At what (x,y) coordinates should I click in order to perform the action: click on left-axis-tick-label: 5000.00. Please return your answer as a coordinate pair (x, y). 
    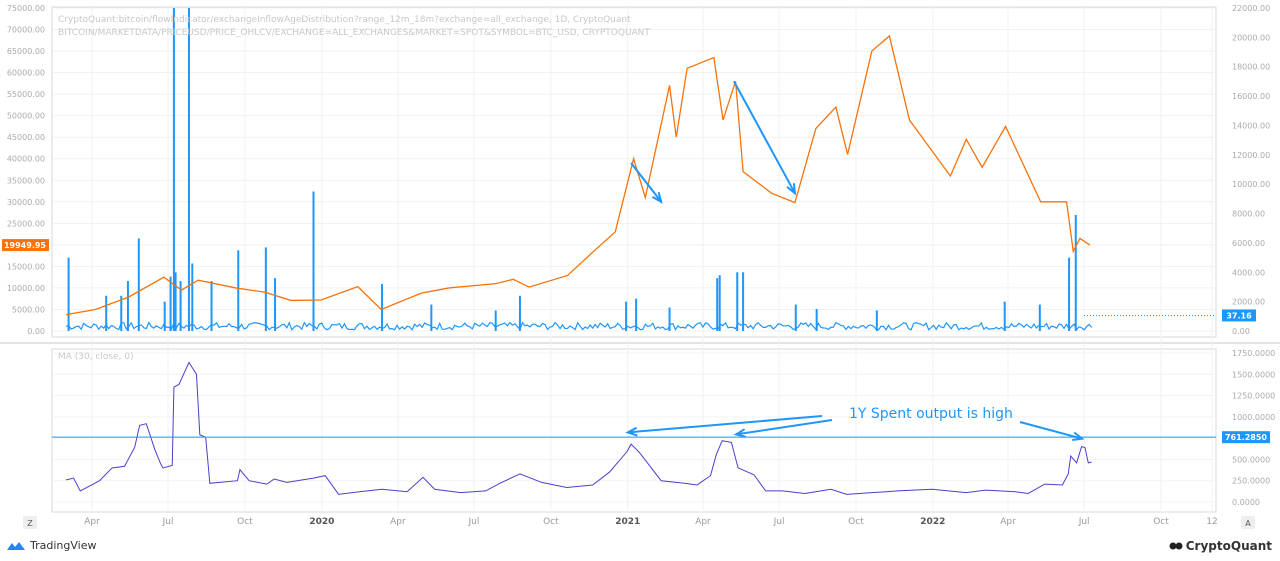
    Looking at the image, I should click on (28, 309).